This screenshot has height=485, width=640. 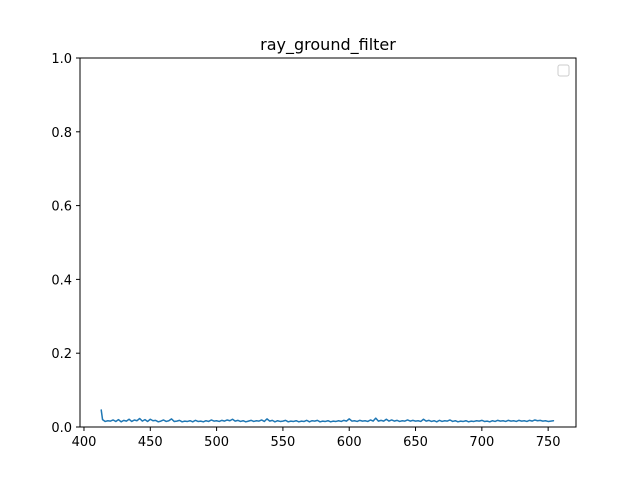 What do you see at coordinates (563, 70) in the screenshot?
I see `legend-box` at bounding box center [563, 70].